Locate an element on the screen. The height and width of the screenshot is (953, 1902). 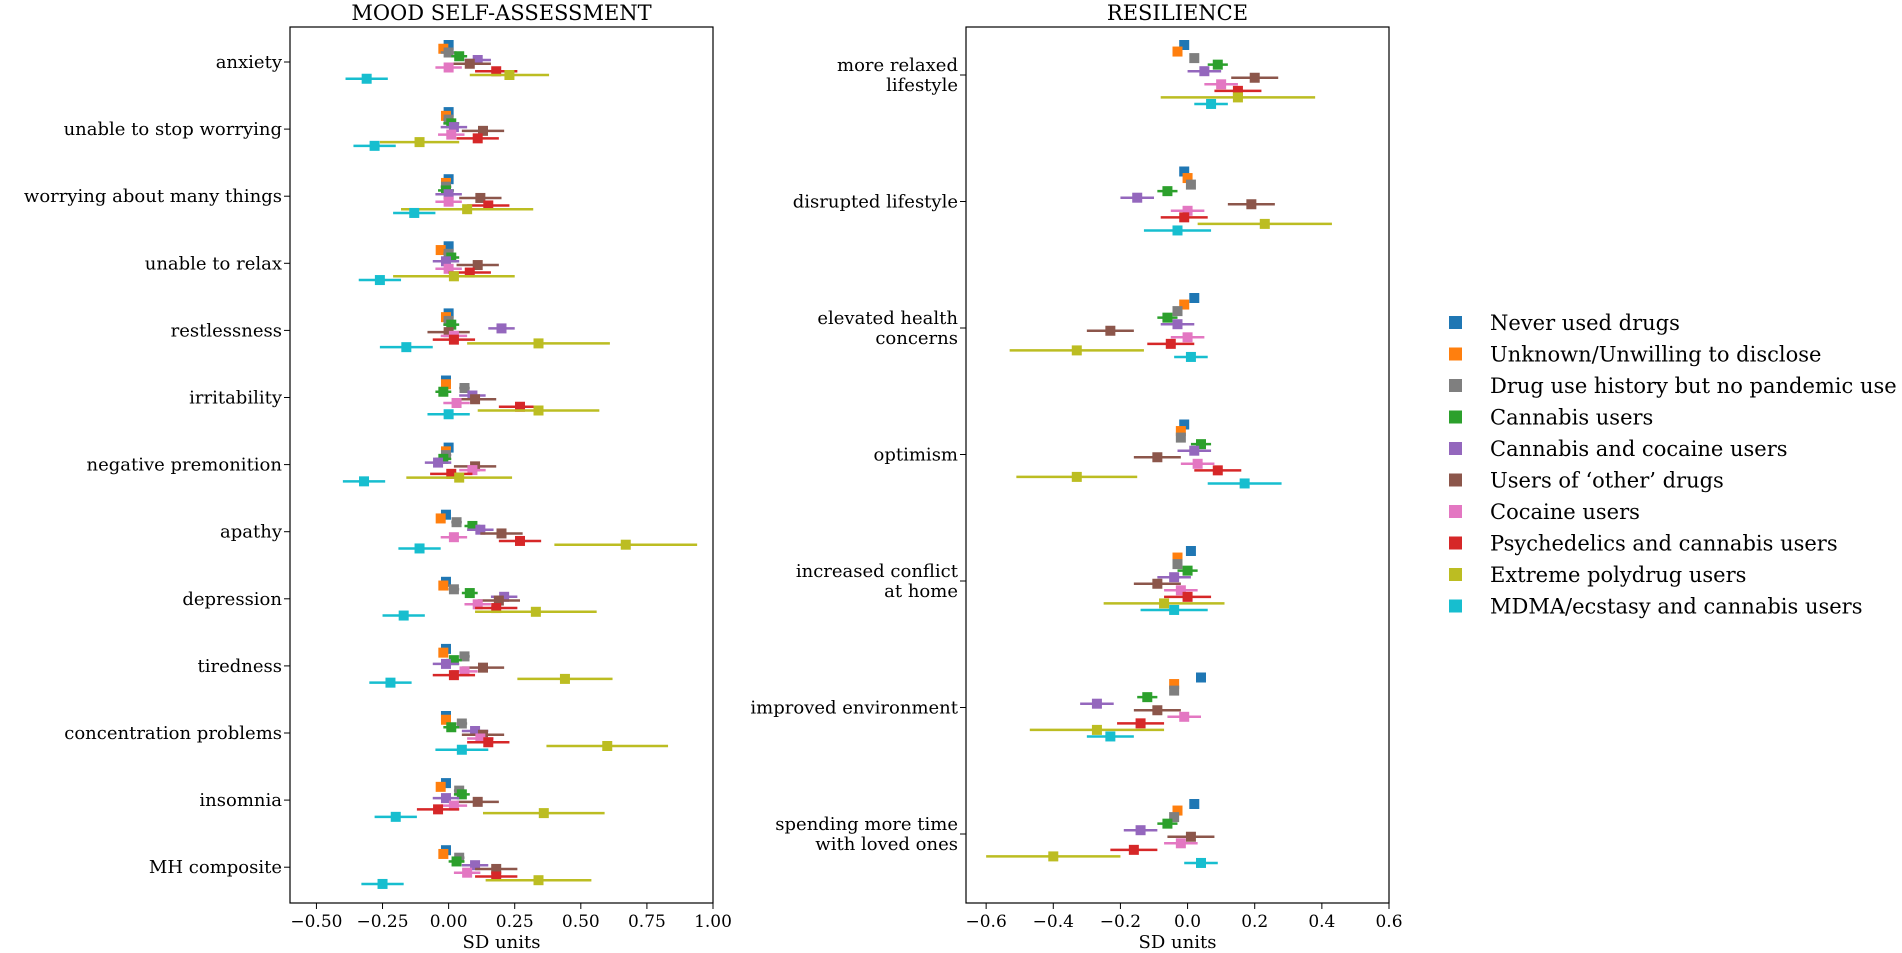
panel2-xtick-label: 0.2 is located at coordinates (1254, 922).